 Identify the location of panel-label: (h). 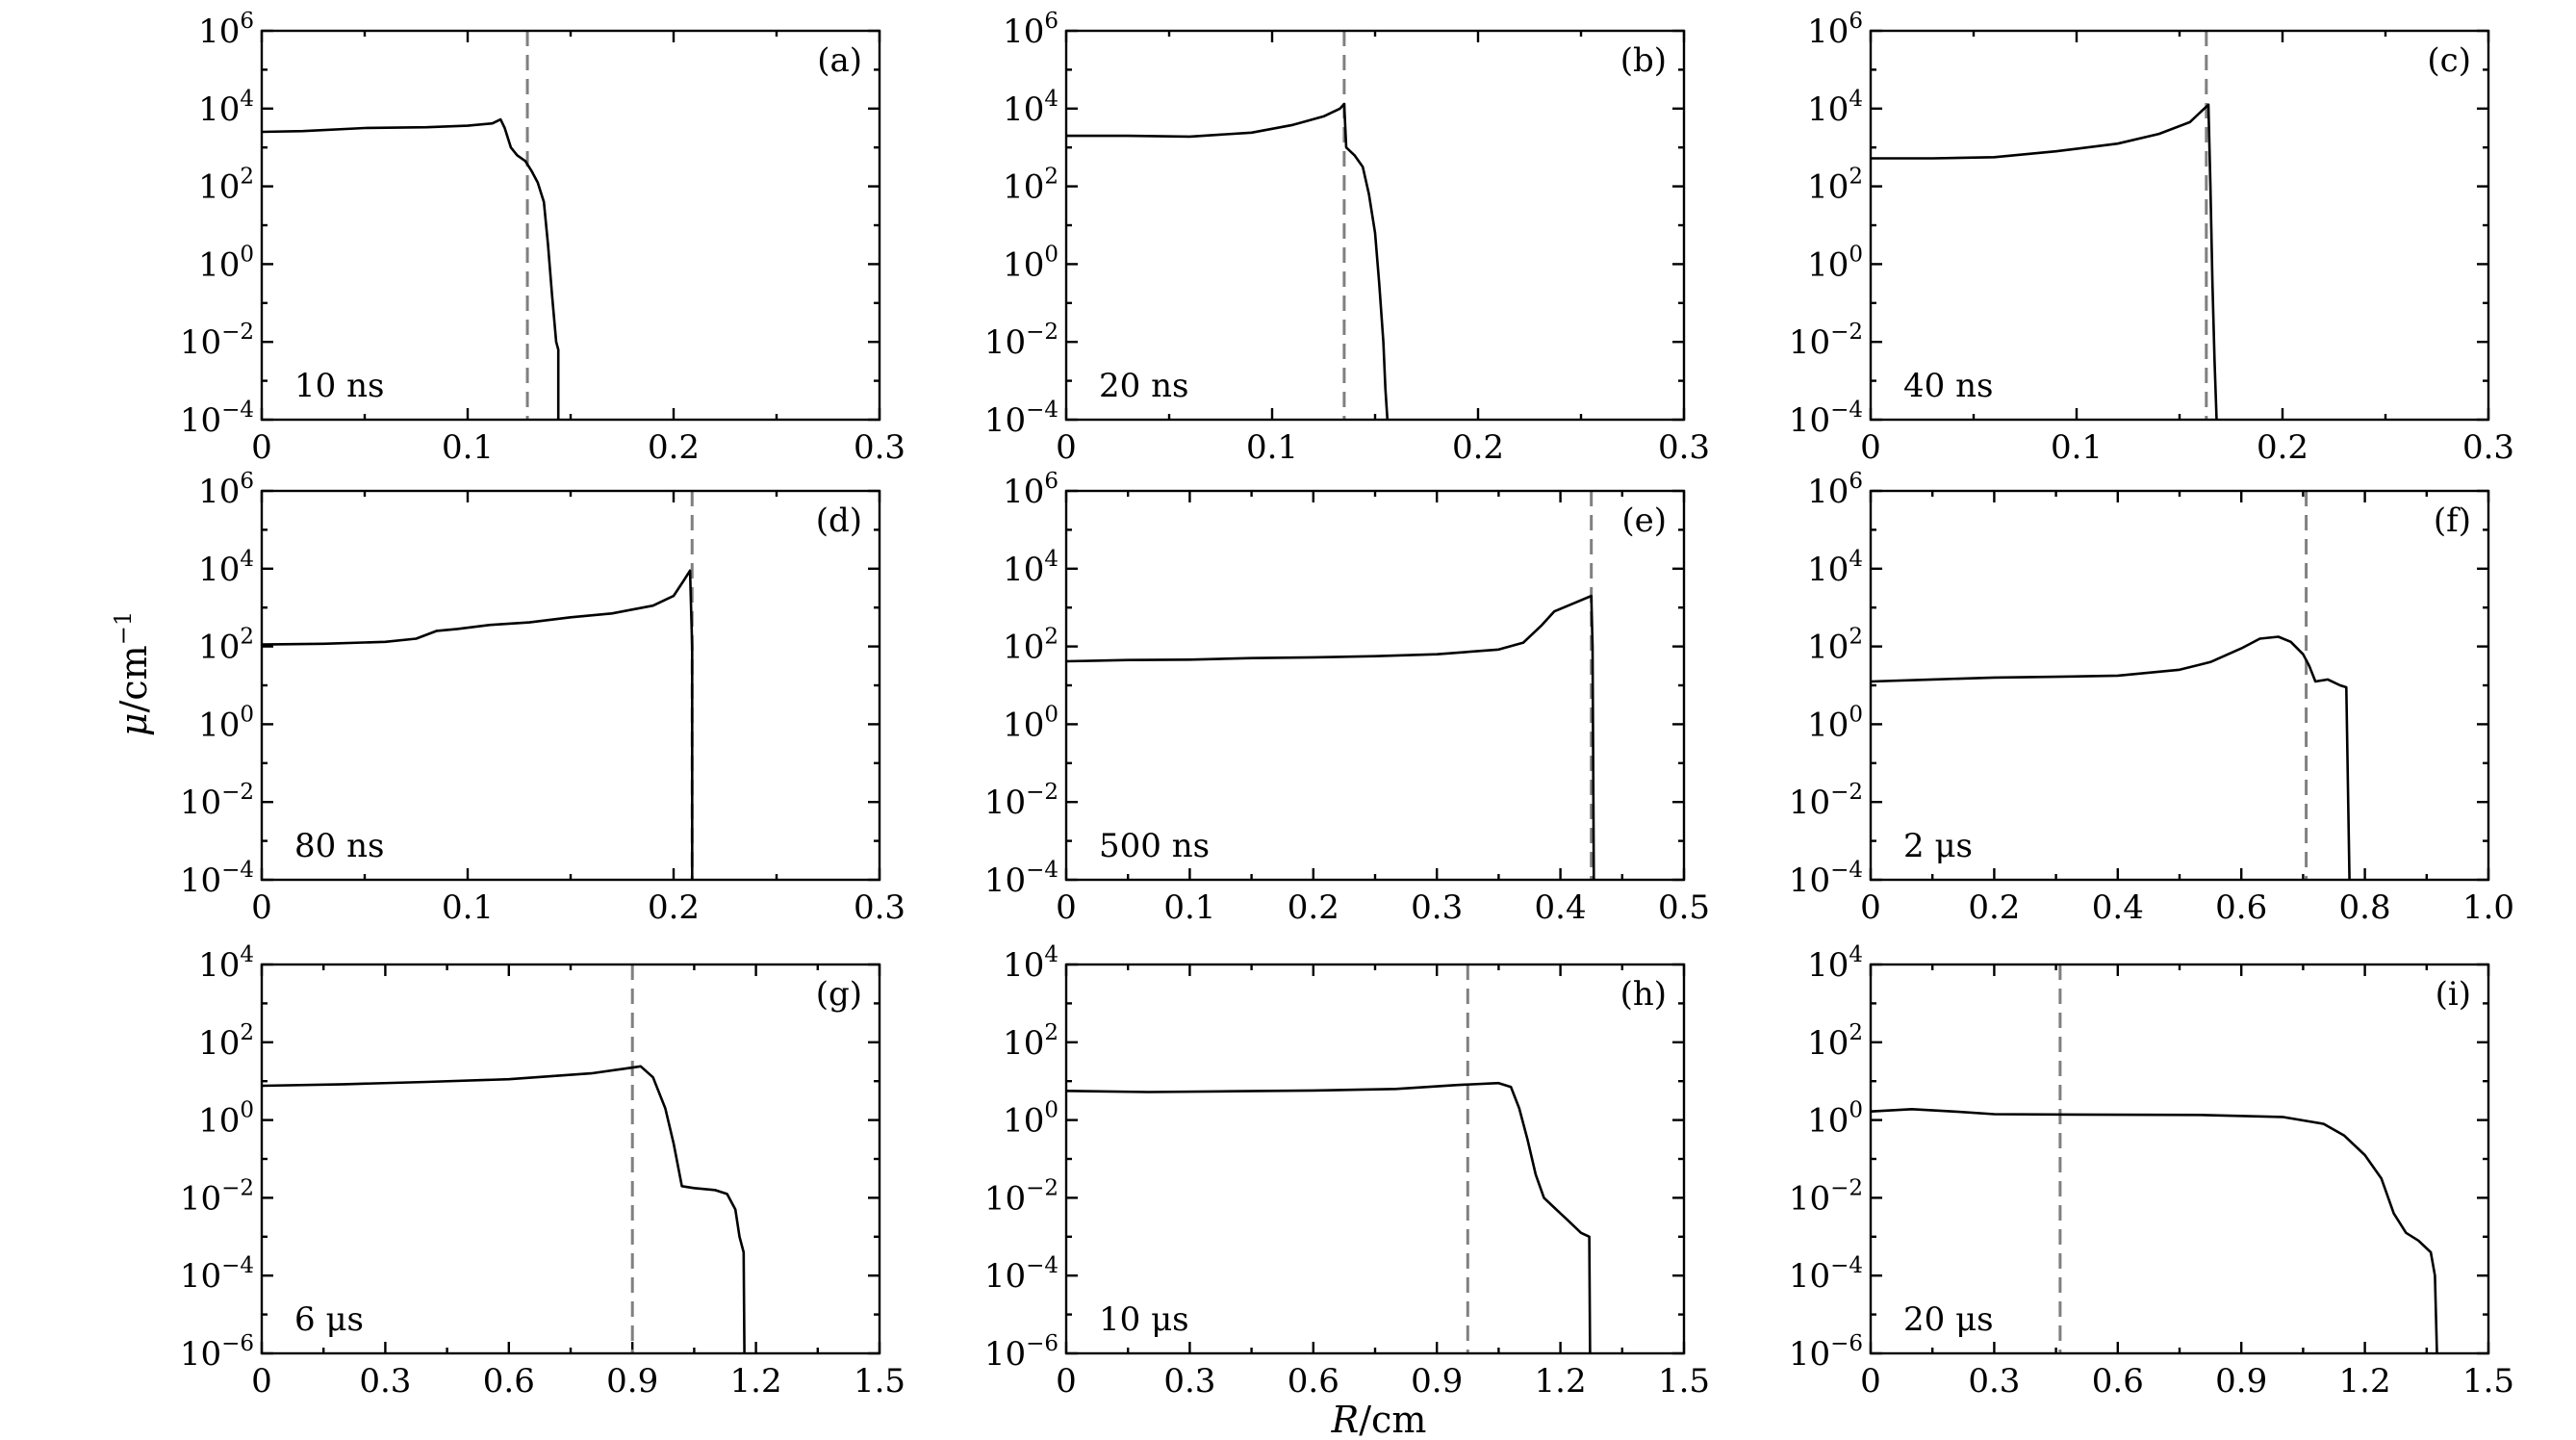
(1643, 995).